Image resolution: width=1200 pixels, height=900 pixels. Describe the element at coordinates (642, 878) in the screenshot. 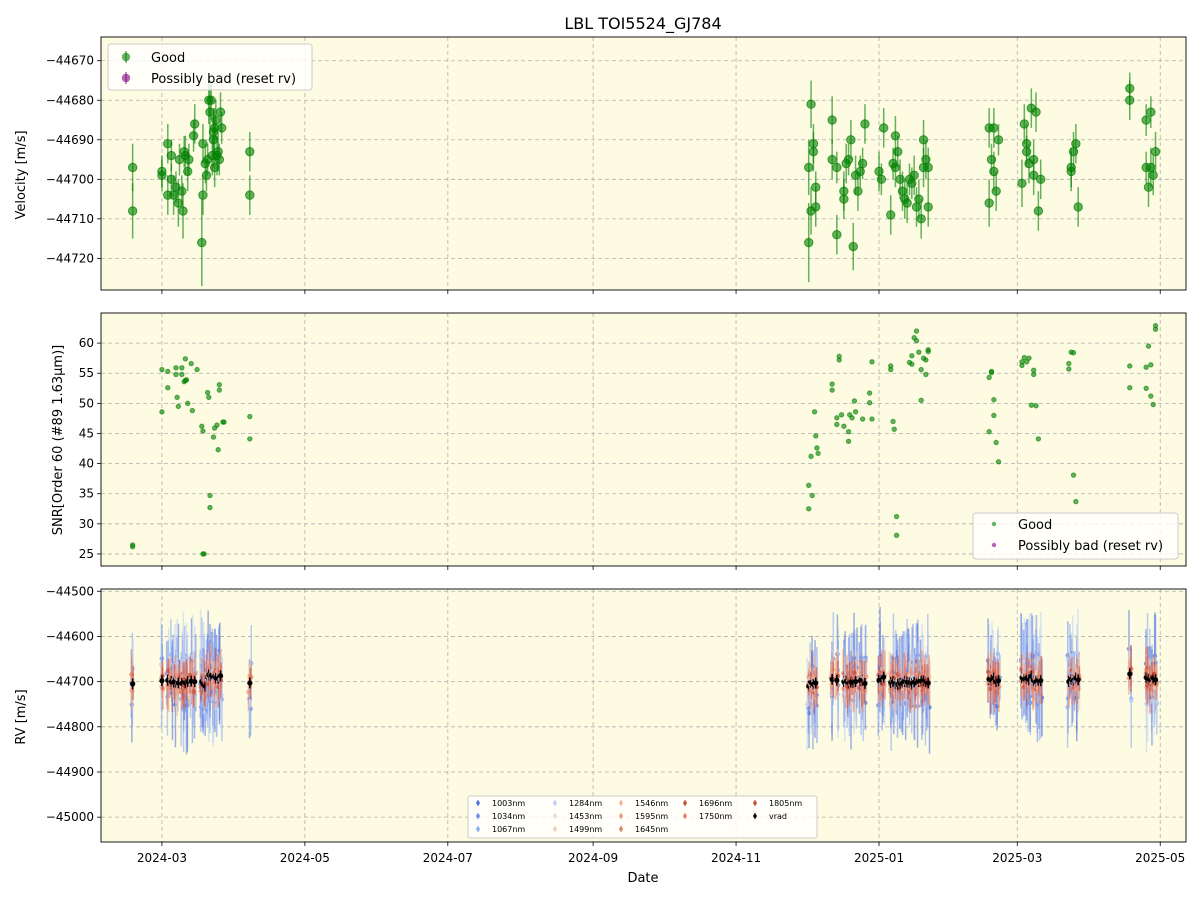

I see `x-axis-label: Date` at that location.